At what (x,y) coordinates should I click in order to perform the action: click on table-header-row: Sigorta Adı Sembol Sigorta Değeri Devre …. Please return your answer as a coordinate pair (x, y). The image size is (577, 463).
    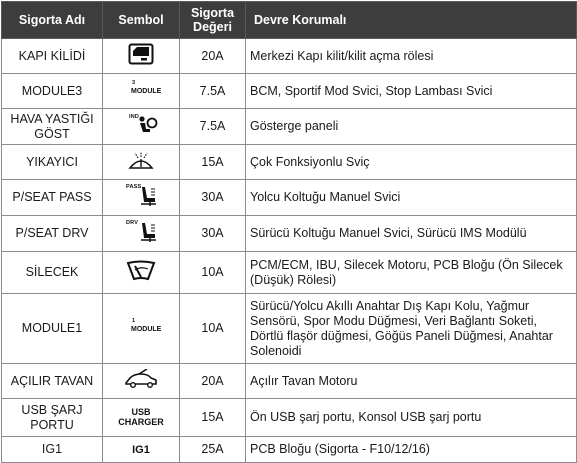
    Looking at the image, I should click on (289, 20).